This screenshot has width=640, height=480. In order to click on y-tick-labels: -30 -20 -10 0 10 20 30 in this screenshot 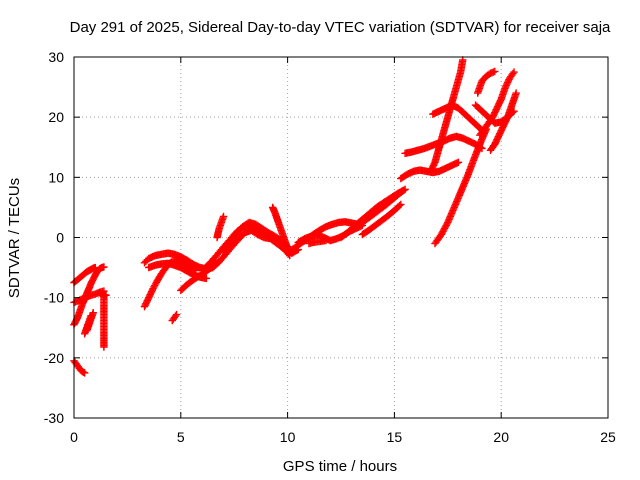, I will do `click(54, 237)`.